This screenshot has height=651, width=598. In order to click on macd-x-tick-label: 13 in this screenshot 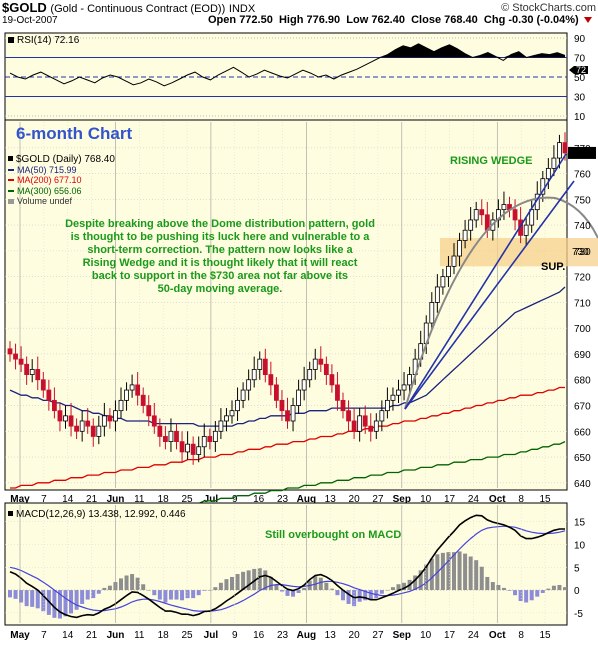, I will do `click(331, 635)`.